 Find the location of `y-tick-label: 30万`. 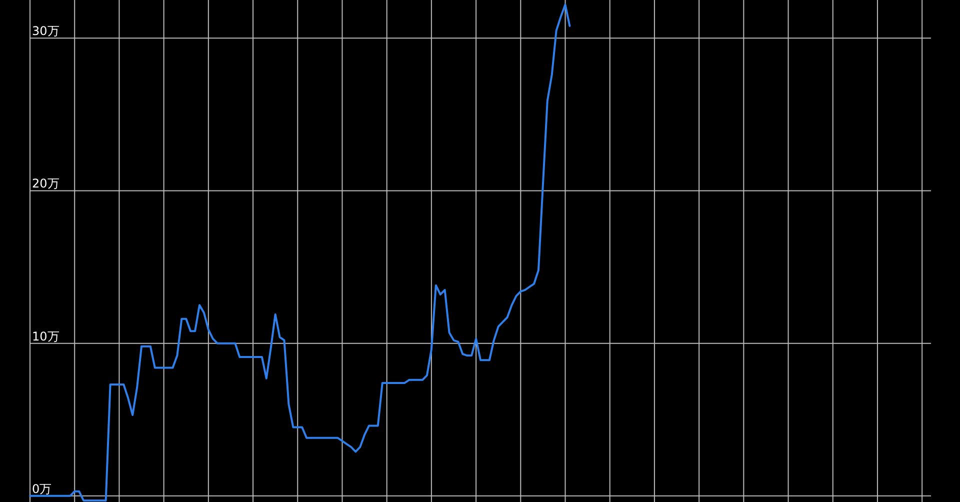

y-tick-label: 30万 is located at coordinates (46, 31).